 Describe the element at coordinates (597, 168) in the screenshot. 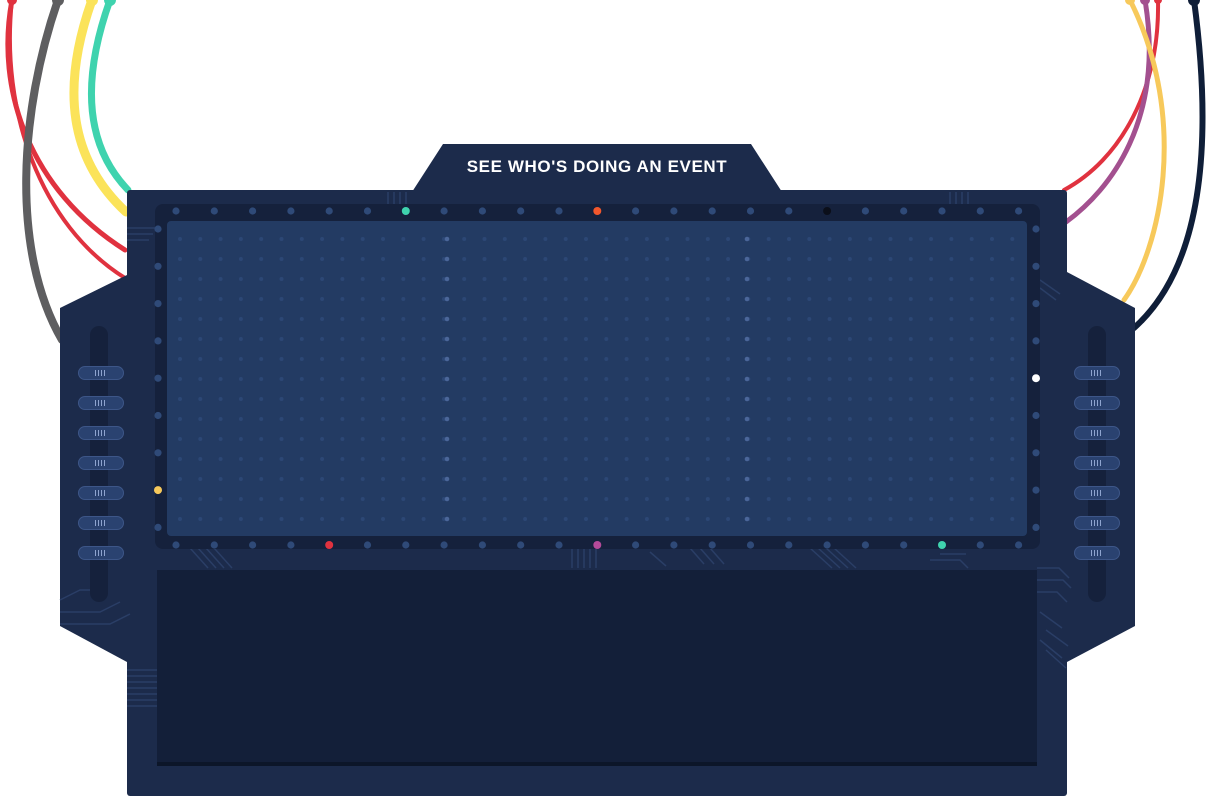

I see `board-top-tab` at that location.